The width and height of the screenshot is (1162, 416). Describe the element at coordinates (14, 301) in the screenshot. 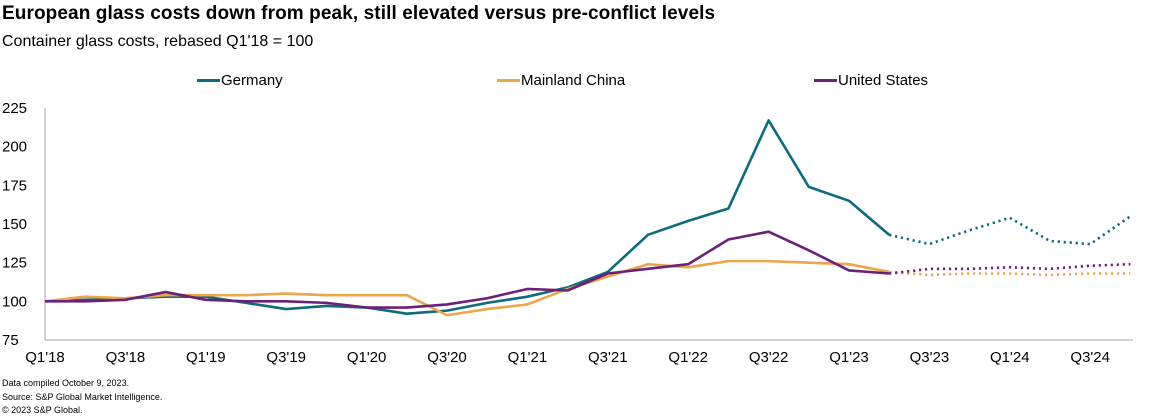

I see `y-tick-label: 100` at that location.